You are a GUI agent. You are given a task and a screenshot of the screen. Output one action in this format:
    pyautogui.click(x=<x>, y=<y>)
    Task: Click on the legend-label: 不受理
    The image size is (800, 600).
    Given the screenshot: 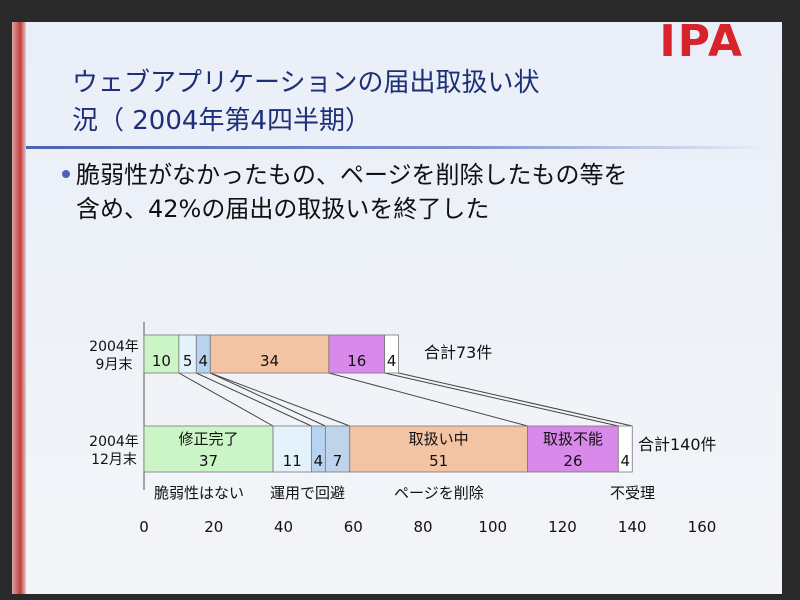 What is the action you would take?
    pyautogui.click(x=632, y=493)
    